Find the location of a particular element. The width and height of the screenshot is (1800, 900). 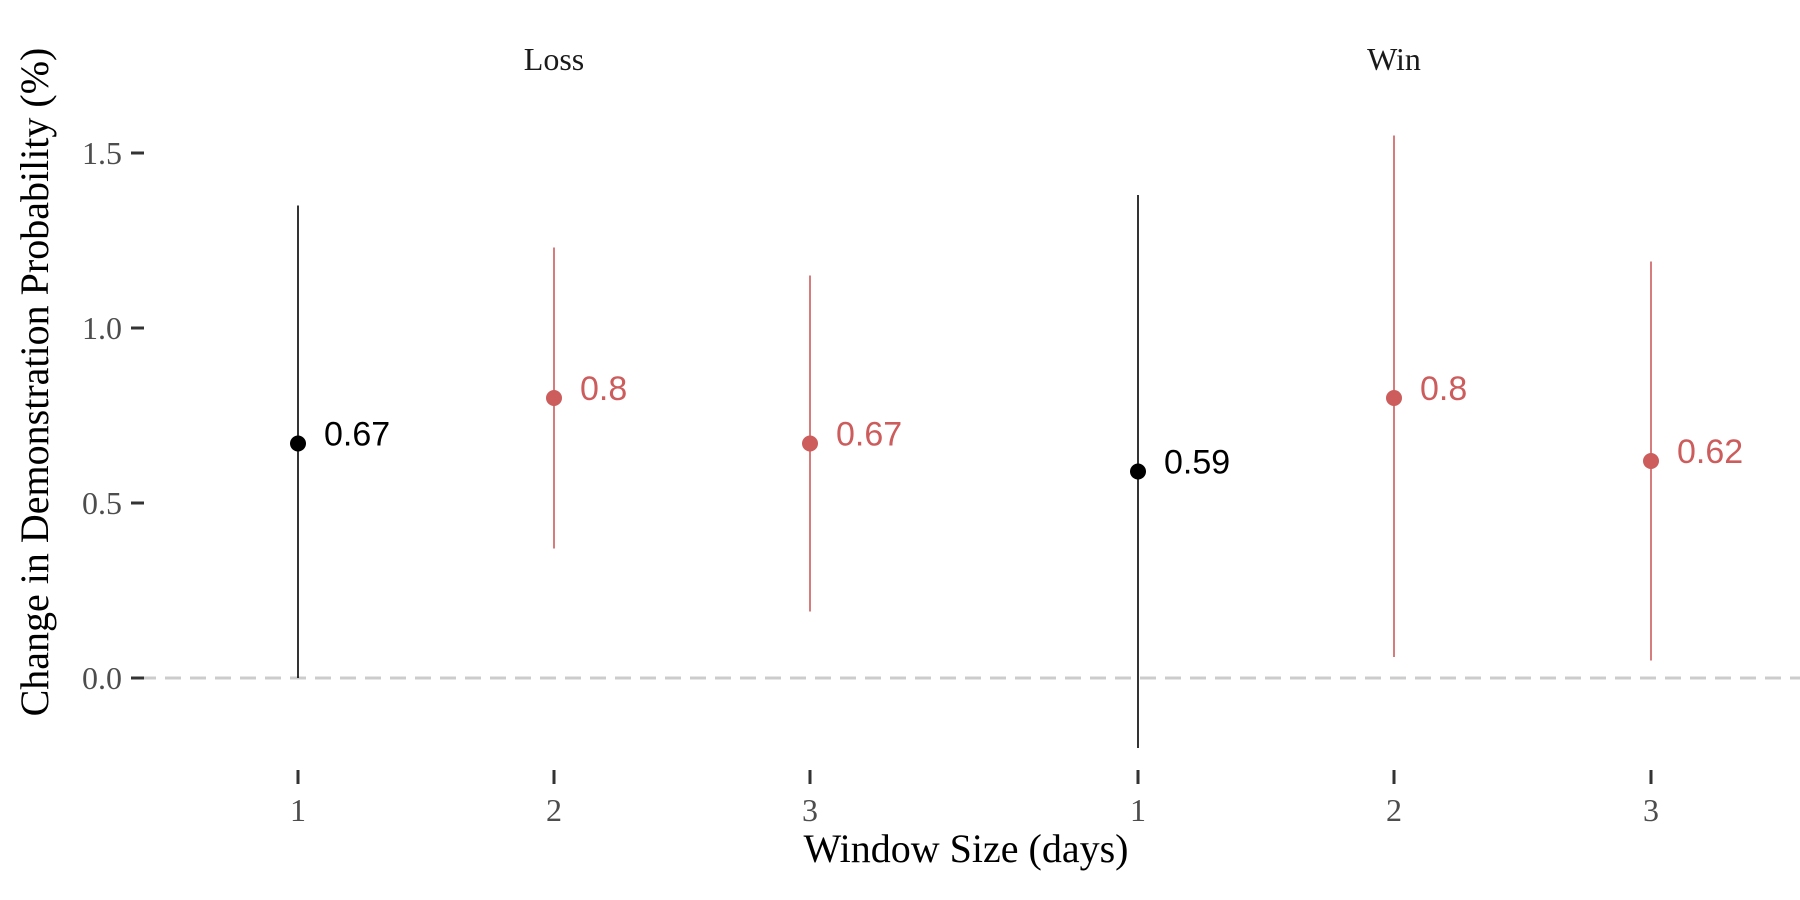

panel-title: Loss is located at coordinates (554, 59).